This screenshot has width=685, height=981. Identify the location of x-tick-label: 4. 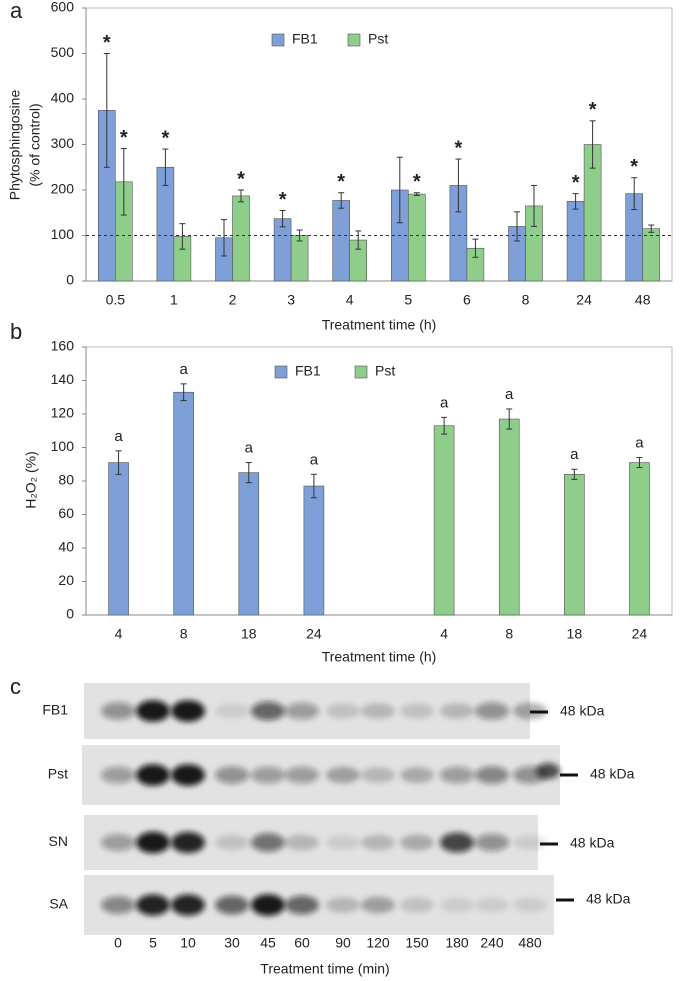
(444, 634).